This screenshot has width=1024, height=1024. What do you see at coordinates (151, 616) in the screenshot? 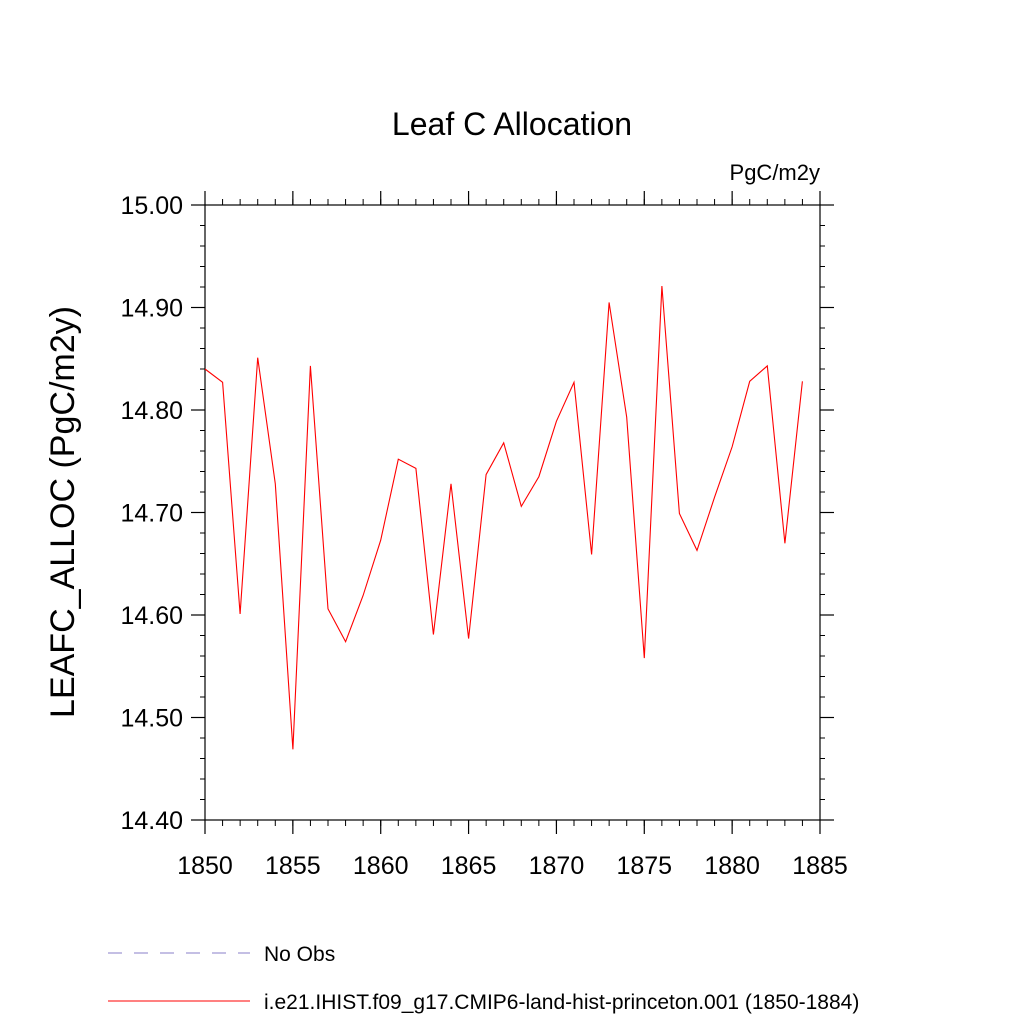
I see `y-tick-label: 14.60` at bounding box center [151, 616].